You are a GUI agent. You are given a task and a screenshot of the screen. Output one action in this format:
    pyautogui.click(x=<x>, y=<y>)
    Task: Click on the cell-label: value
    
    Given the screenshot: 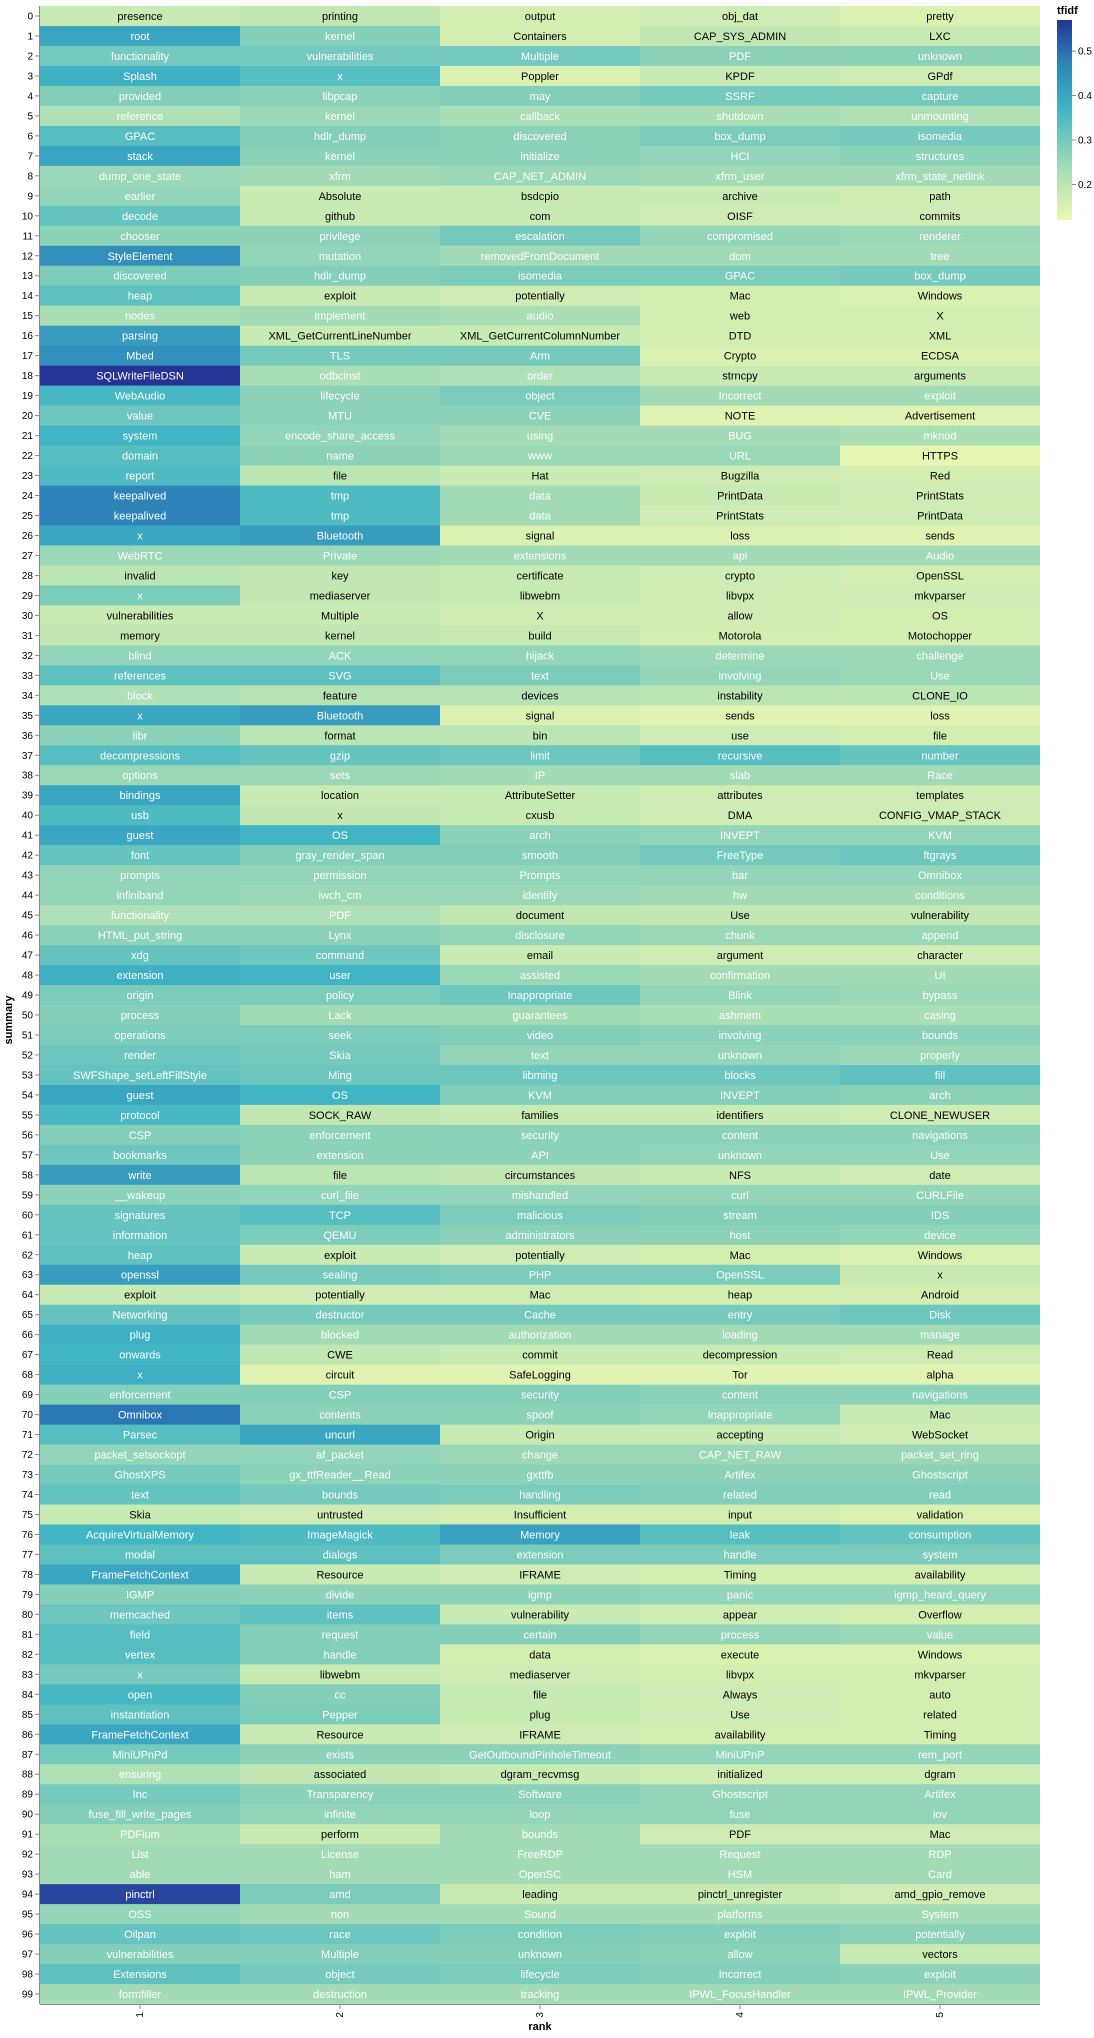 What is the action you would take?
    pyautogui.click(x=140, y=417)
    